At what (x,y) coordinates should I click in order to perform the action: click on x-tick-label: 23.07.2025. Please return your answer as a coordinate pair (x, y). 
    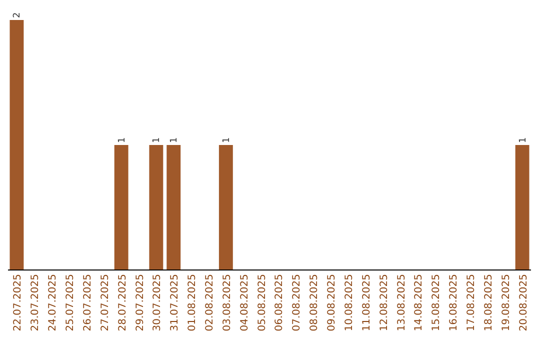
    Looking at the image, I should click on (36, 303).